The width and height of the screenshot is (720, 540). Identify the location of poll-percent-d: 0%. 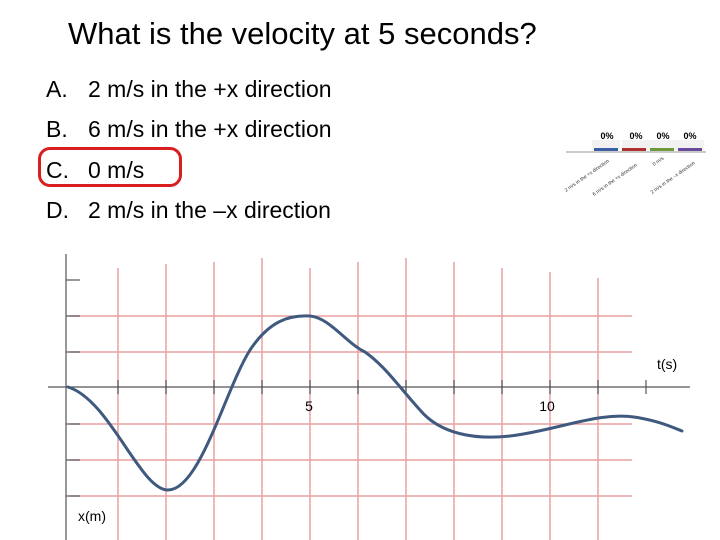
(689, 136).